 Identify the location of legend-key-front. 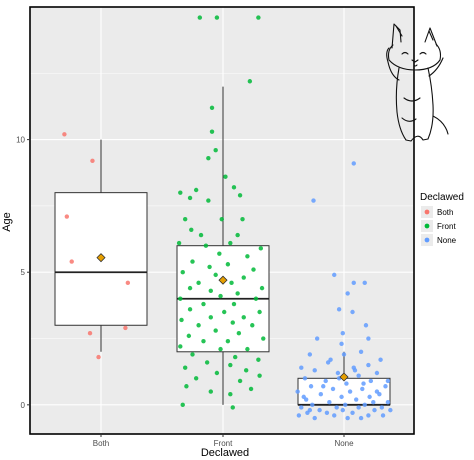
(427, 226).